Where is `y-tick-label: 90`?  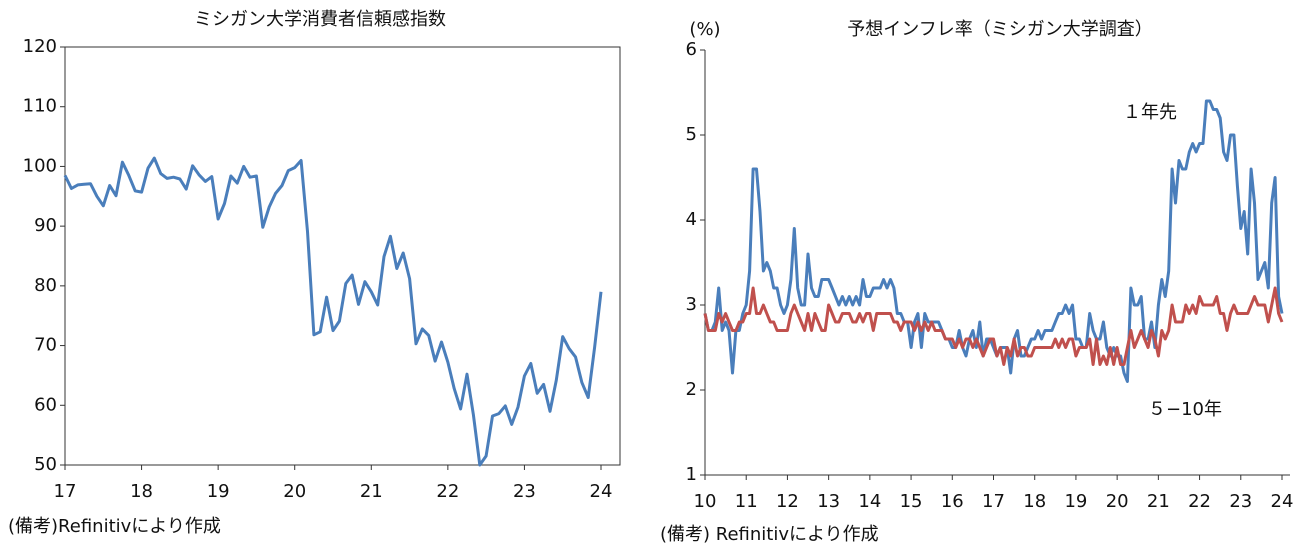 y-tick-label: 90 is located at coordinates (45, 225).